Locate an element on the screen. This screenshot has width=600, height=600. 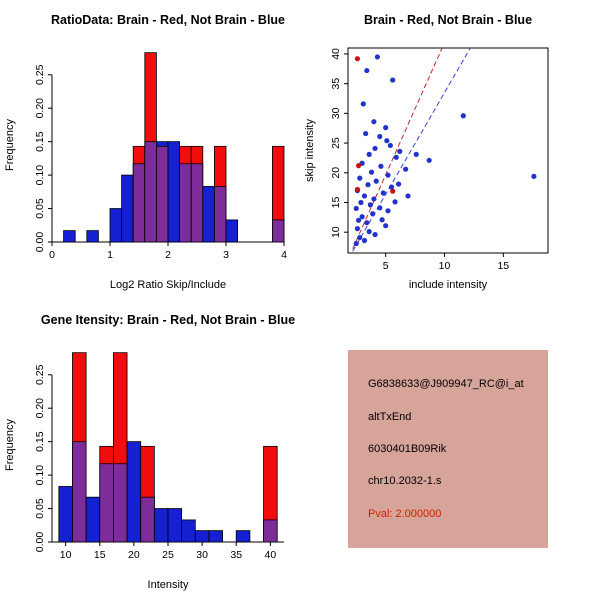
y-tick-label: 0.15 is located at coordinates (40, 441).